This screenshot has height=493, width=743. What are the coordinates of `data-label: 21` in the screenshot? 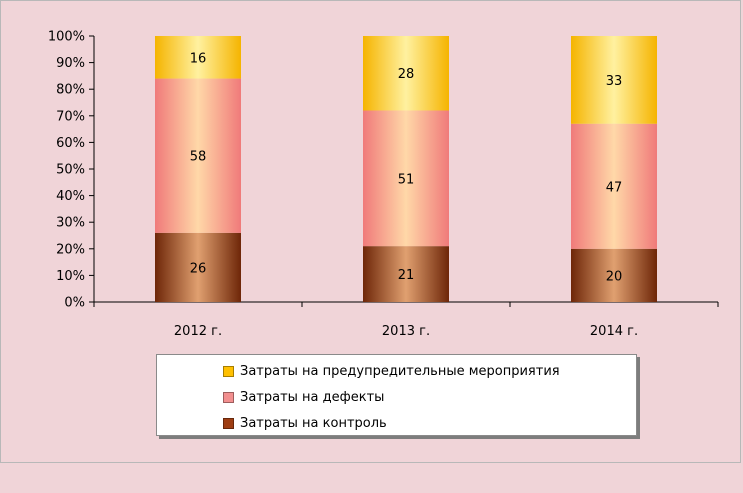 It's located at (406, 275).